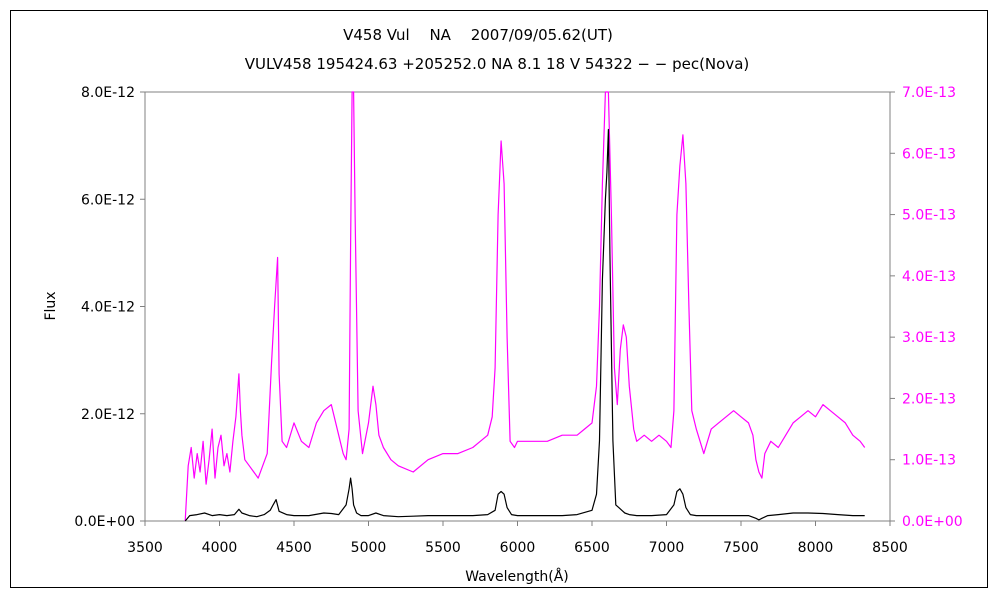 The image size is (1000, 600). What do you see at coordinates (929, 399) in the screenshot?
I see `y2-tick-label: 2.0E-13` at bounding box center [929, 399].